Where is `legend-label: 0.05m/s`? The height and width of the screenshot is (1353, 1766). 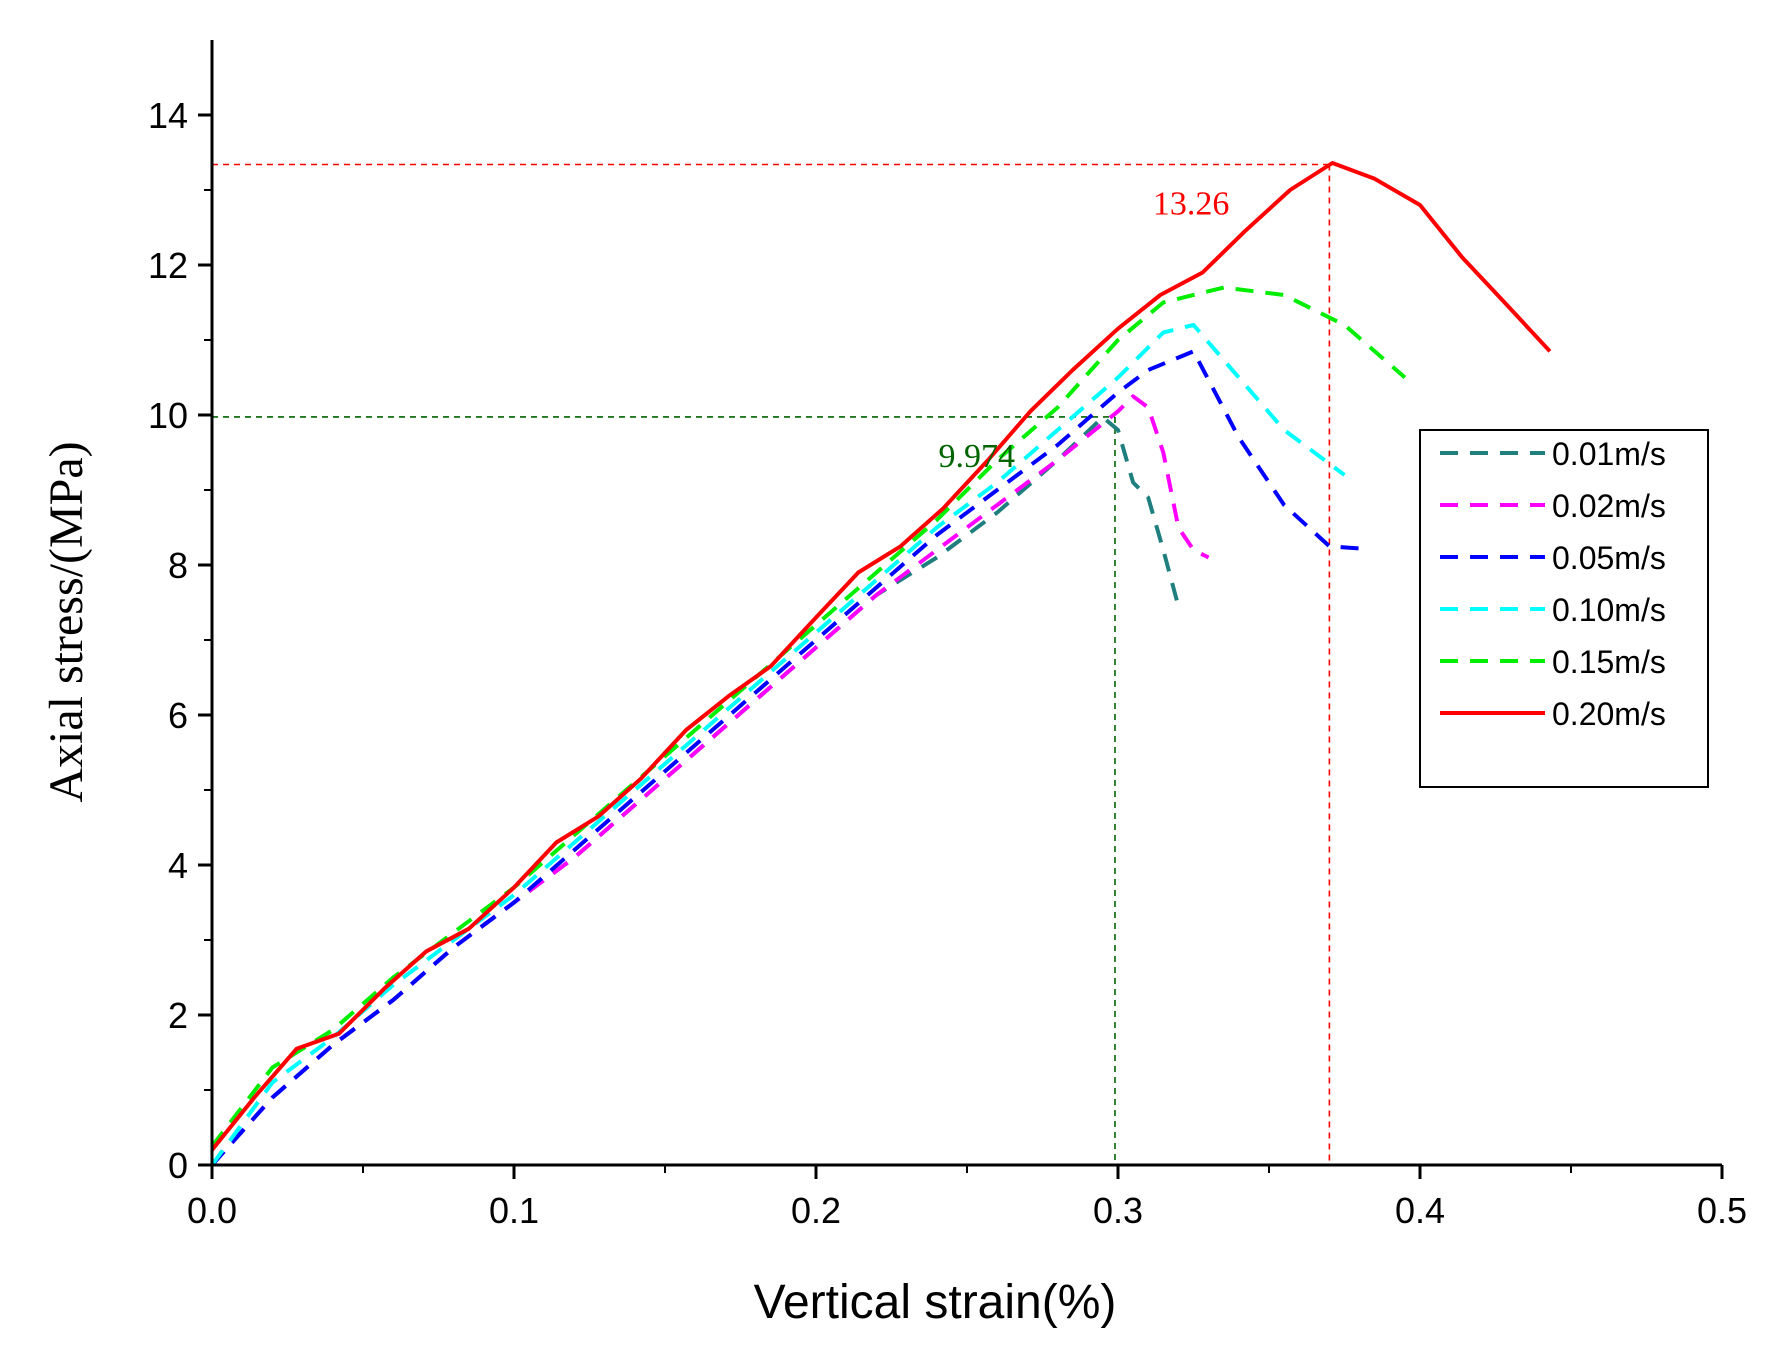 legend-label: 0.05m/s is located at coordinates (1609, 558).